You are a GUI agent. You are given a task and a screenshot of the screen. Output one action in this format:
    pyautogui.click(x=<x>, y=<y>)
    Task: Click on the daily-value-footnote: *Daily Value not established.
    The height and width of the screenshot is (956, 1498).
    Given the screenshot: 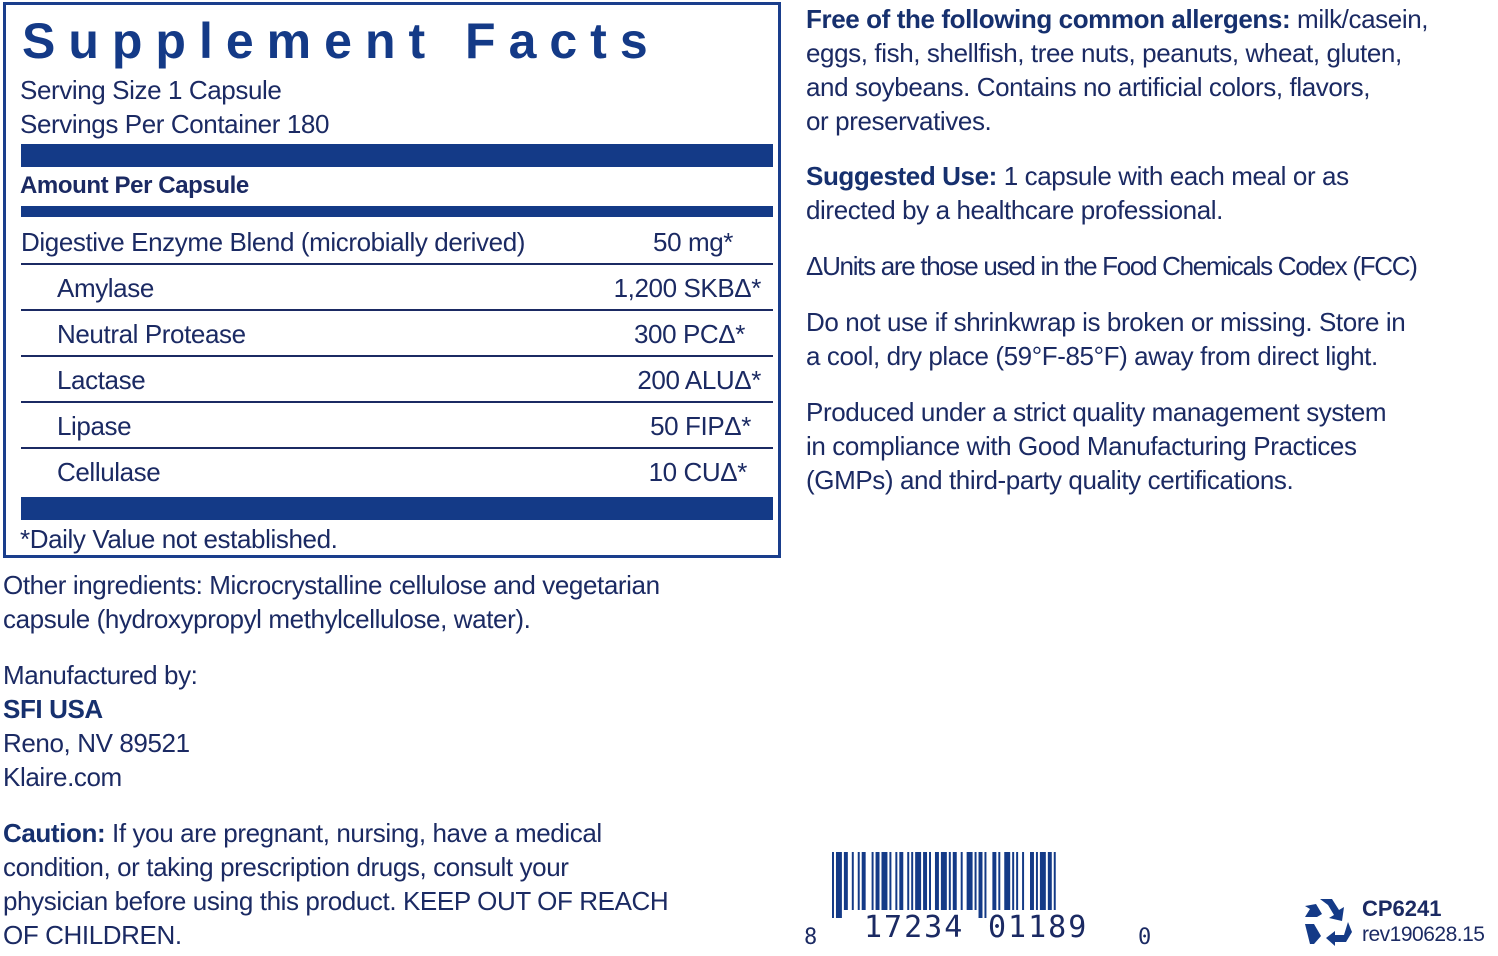 What is the action you would take?
    pyautogui.click(x=179, y=539)
    